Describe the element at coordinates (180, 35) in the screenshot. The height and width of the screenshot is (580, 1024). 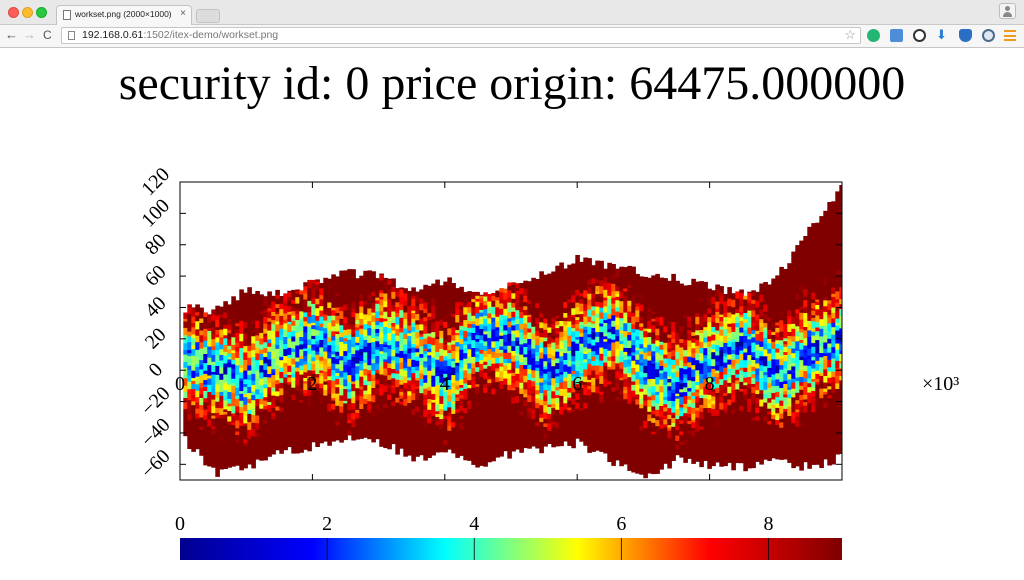
I see `url-text: 192.168.0.61:1502/itex-demo/workset.png` at that location.